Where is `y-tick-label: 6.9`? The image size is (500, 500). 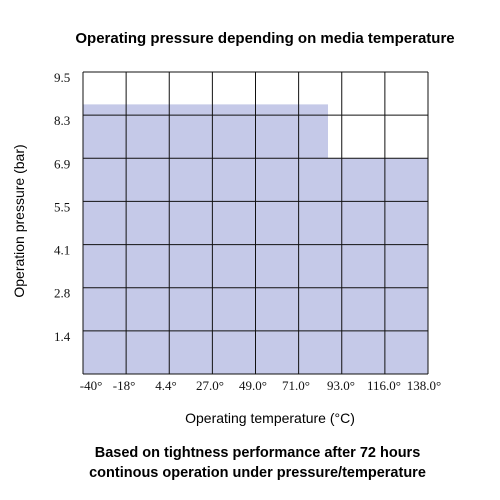 y-tick-label: 6.9 is located at coordinates (62, 163).